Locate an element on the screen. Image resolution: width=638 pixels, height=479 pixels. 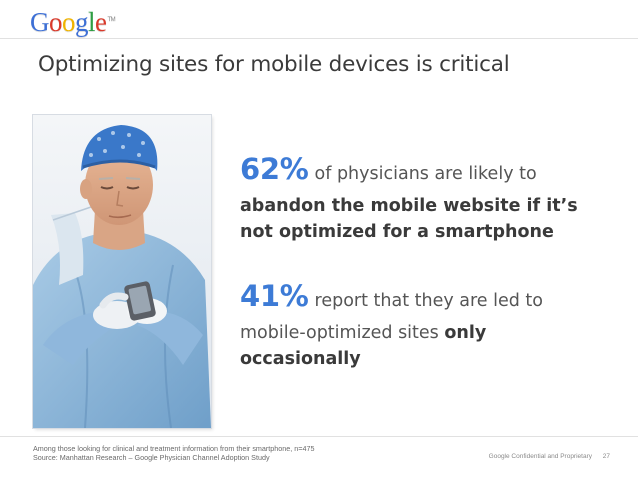
logo-letter-l: l is located at coordinates (92, 22).